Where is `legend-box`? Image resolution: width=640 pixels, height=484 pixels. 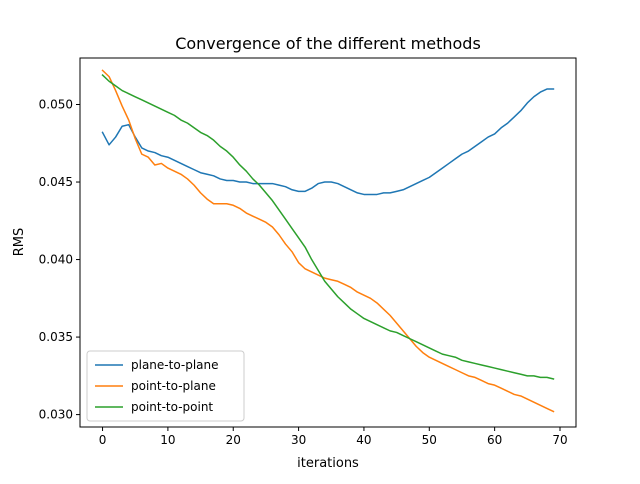 legend-box is located at coordinates (165, 386).